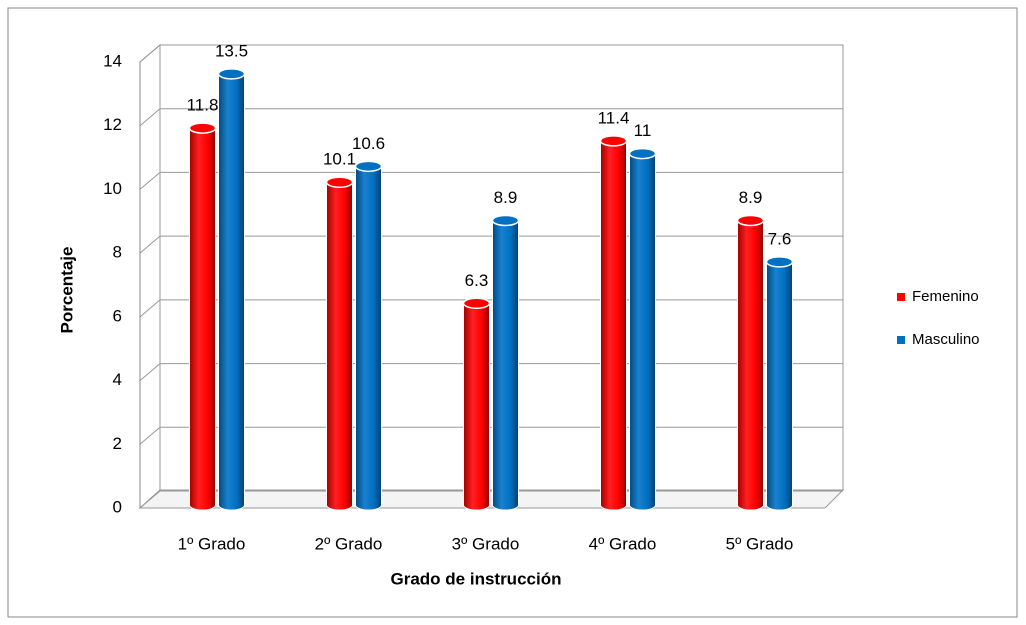 The width and height of the screenshot is (1026, 625). Describe the element at coordinates (231, 50) in the screenshot. I see `value-label: 13.5` at that location.